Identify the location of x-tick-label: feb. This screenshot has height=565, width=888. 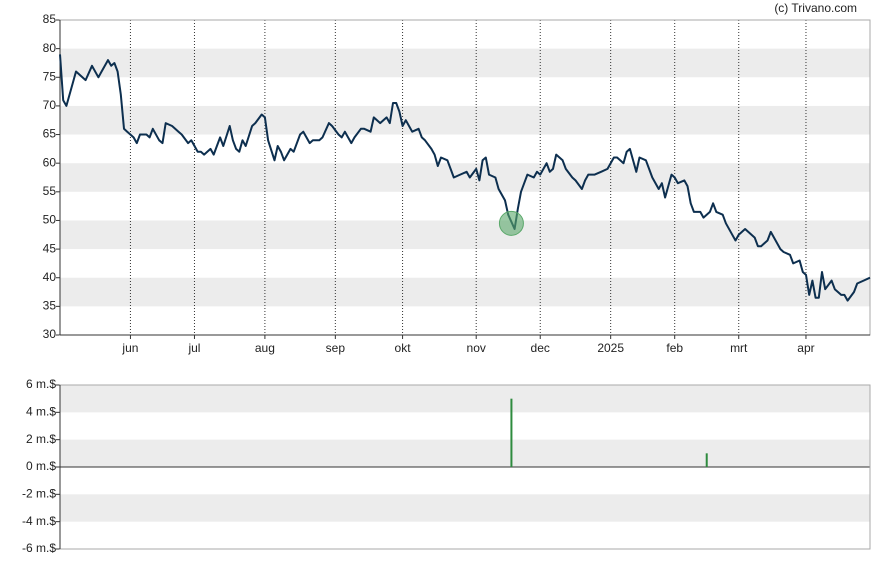
(674, 348).